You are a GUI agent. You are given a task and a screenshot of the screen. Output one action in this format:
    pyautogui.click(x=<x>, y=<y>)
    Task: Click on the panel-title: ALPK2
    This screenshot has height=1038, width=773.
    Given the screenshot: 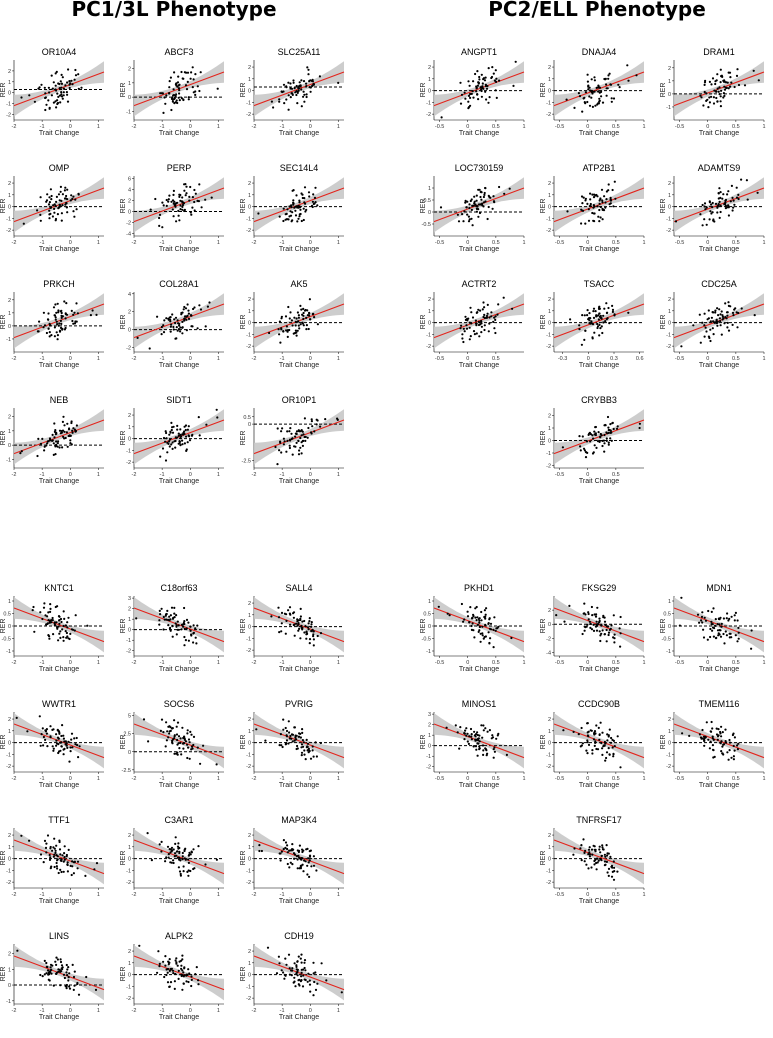 What is the action you would take?
    pyautogui.click(x=179, y=936)
    